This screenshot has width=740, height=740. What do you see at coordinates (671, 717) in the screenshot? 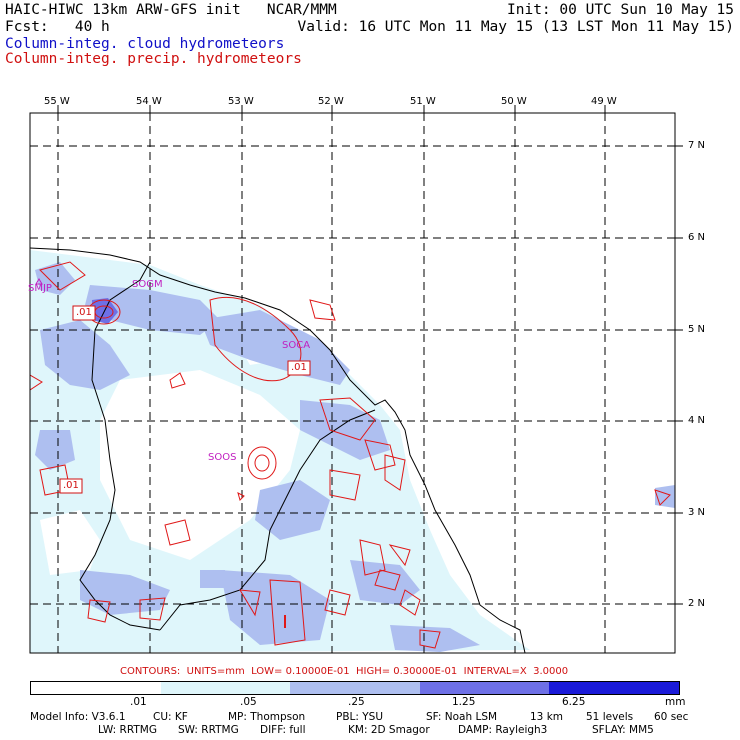
I see `footer-timestep: 60 sec` at bounding box center [671, 717].